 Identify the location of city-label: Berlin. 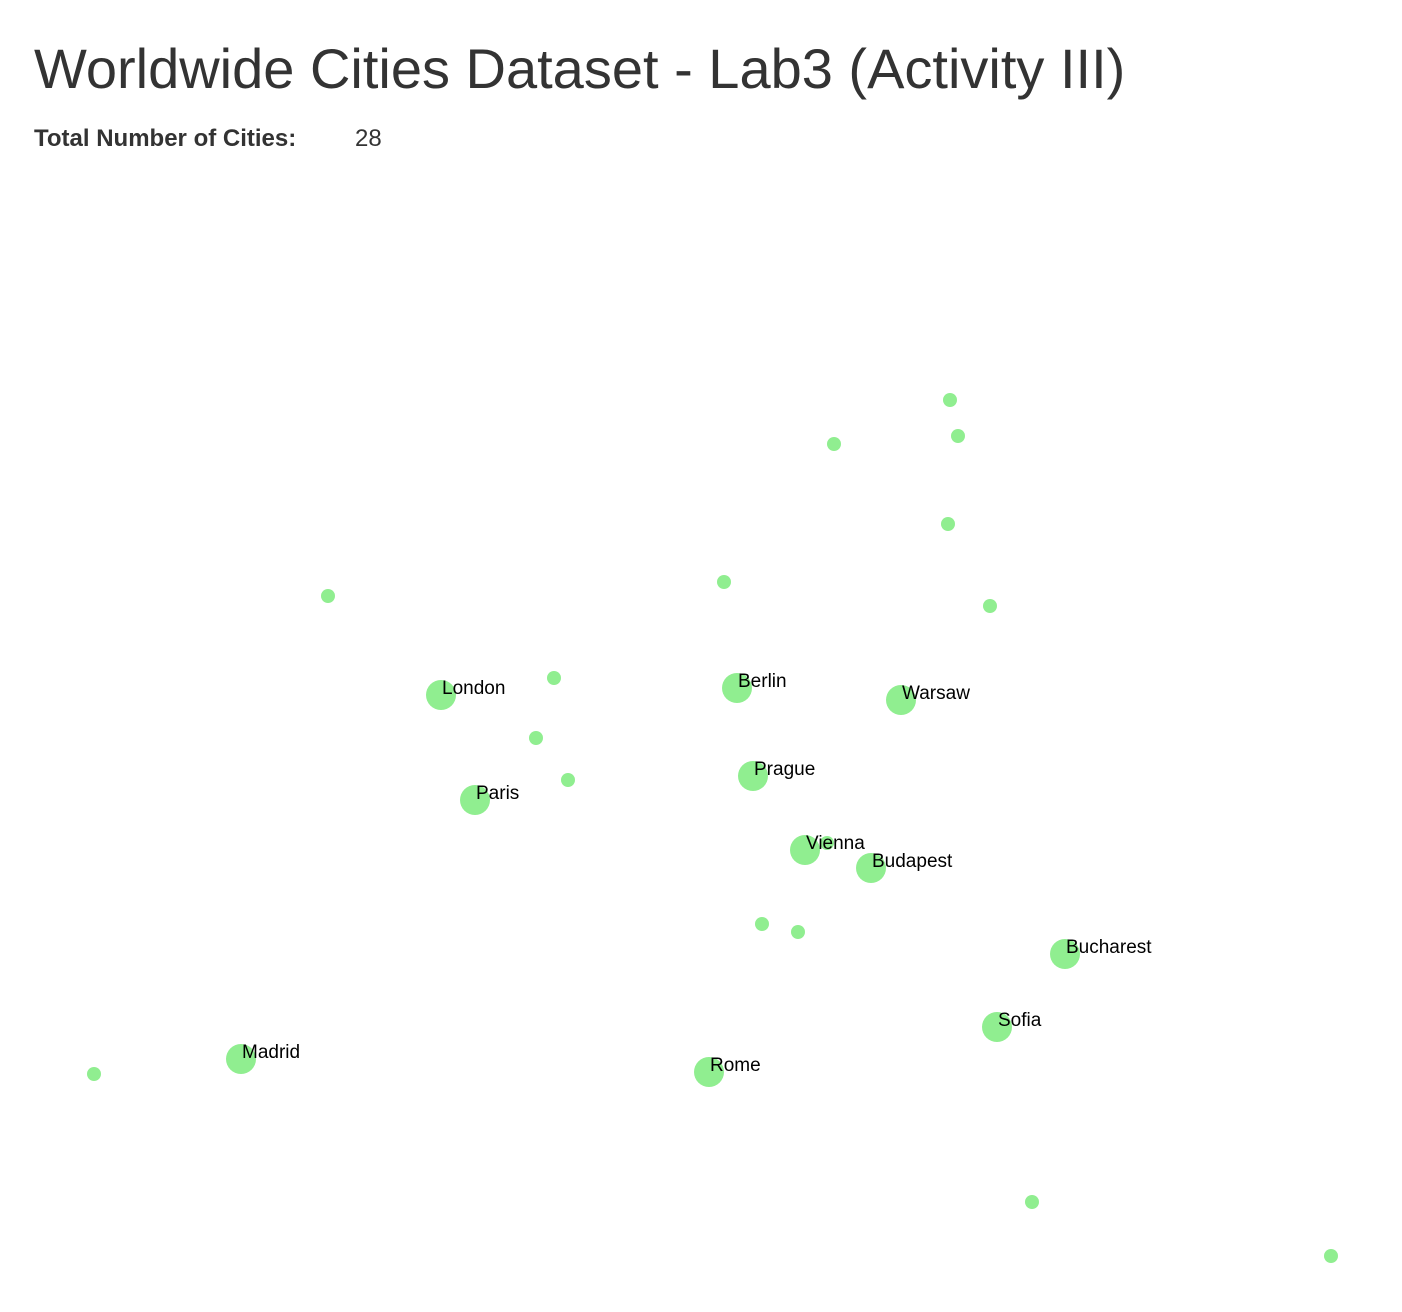
(762, 681).